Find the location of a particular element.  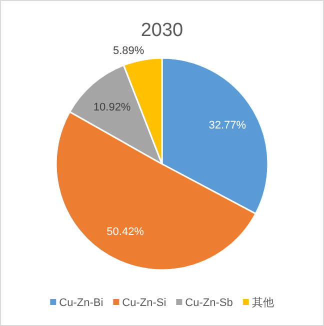

data-label: 10.92% is located at coordinates (112, 107).